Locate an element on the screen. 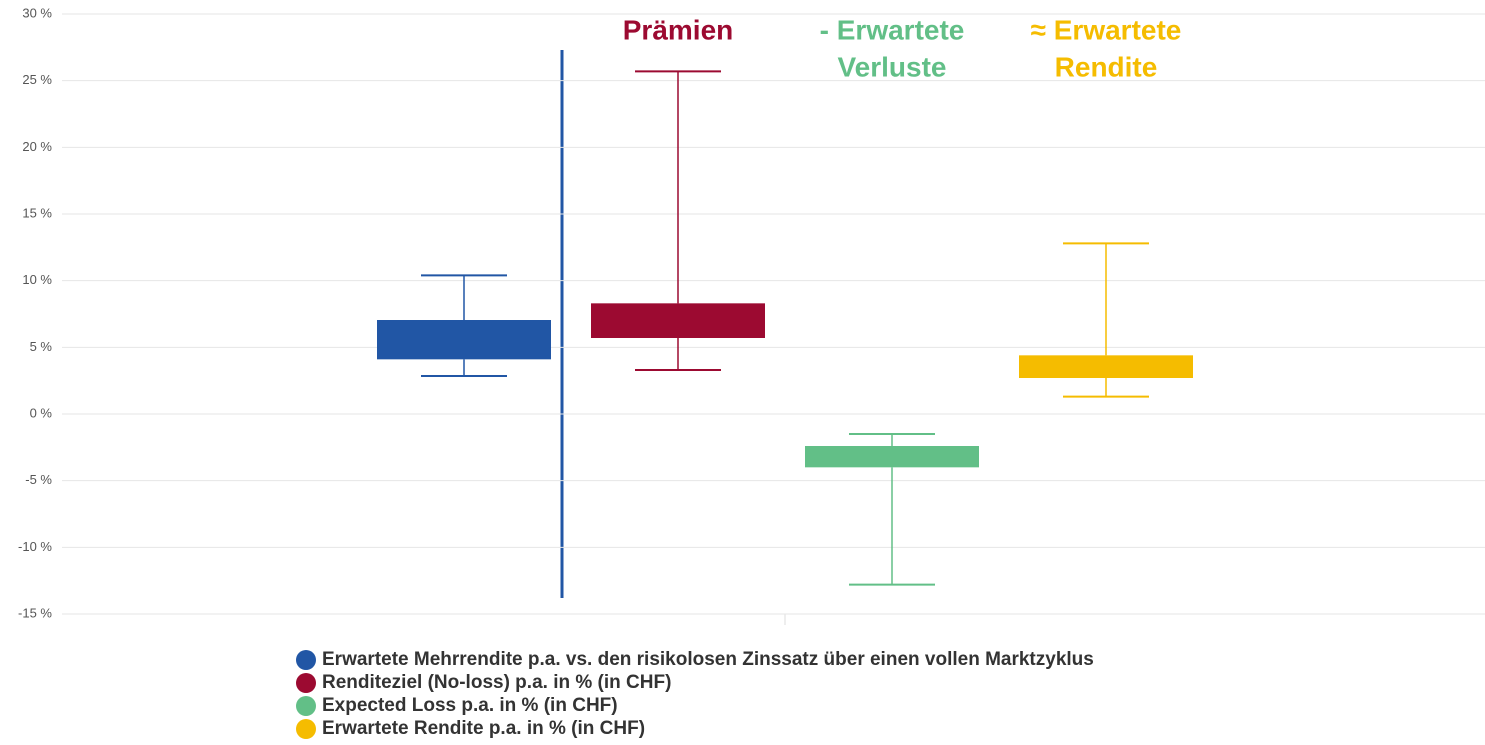 Image resolution: width=1485 pixels, height=745 pixels. annotation: Prämien is located at coordinates (678, 29).